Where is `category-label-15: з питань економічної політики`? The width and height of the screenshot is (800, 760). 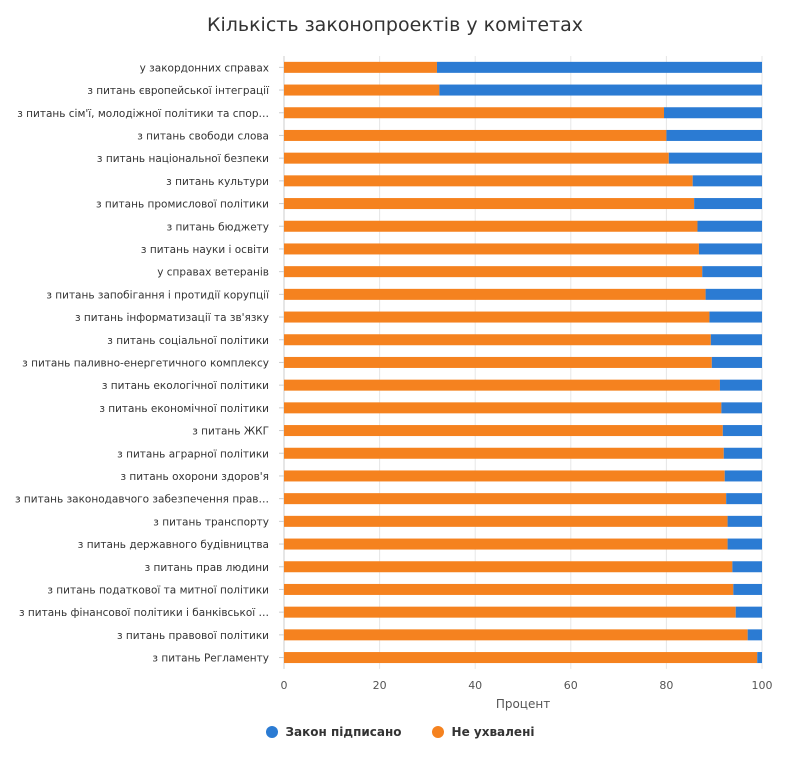 category-label-15: з питань економічної політики is located at coordinates (184, 409).